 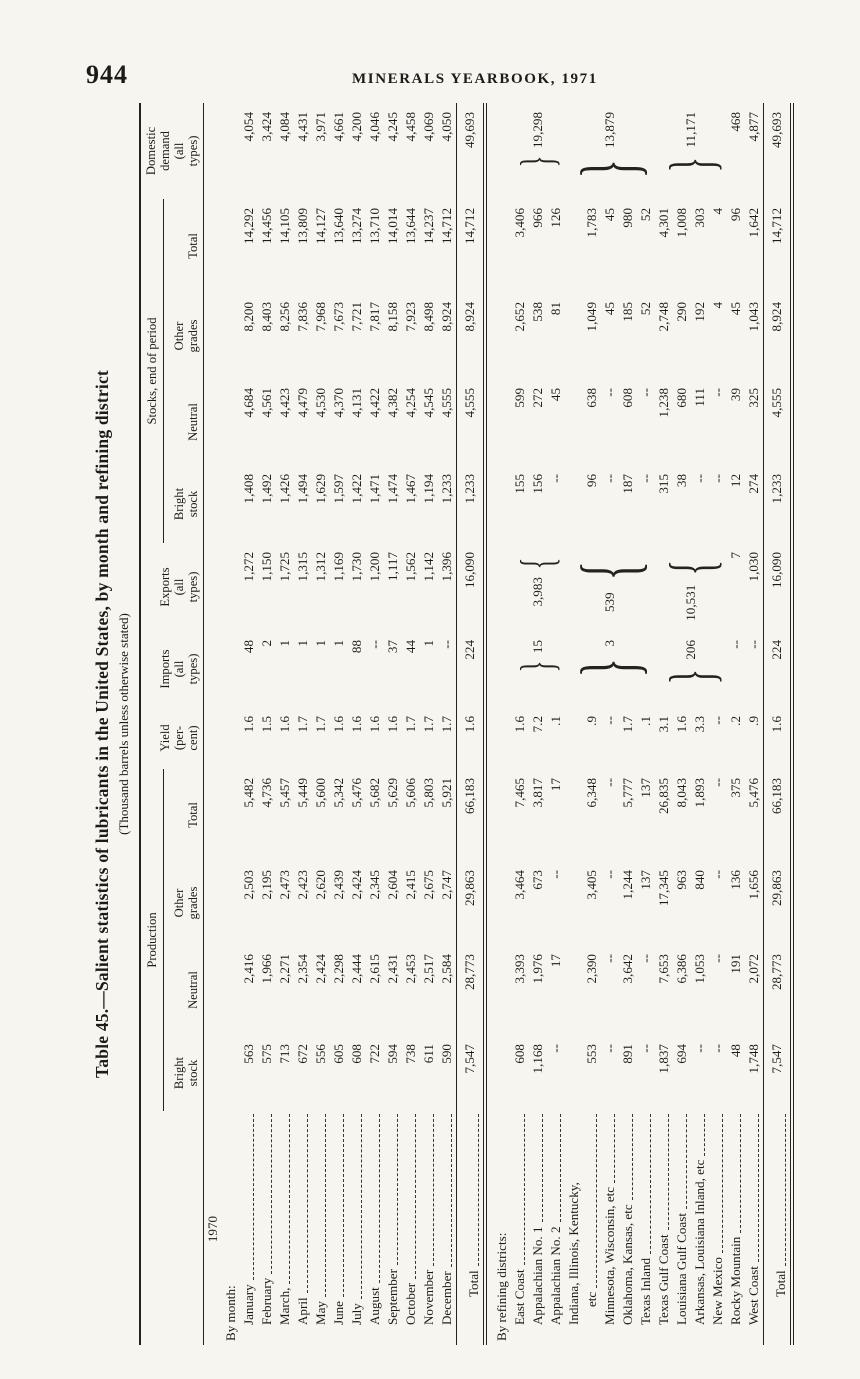 What do you see at coordinates (502, 607) in the screenshot?
I see `empty-cell` at bounding box center [502, 607].